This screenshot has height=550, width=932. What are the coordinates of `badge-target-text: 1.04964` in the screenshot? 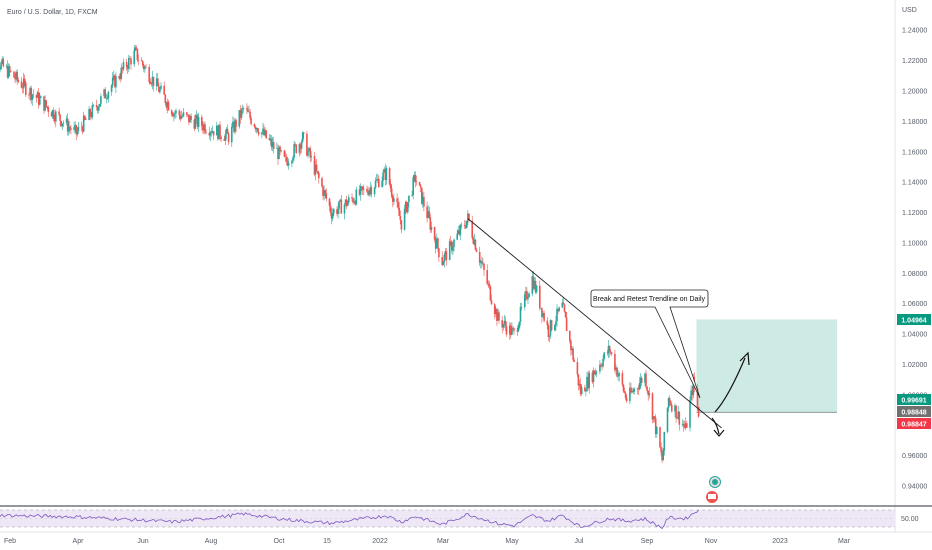 It's located at (913, 321).